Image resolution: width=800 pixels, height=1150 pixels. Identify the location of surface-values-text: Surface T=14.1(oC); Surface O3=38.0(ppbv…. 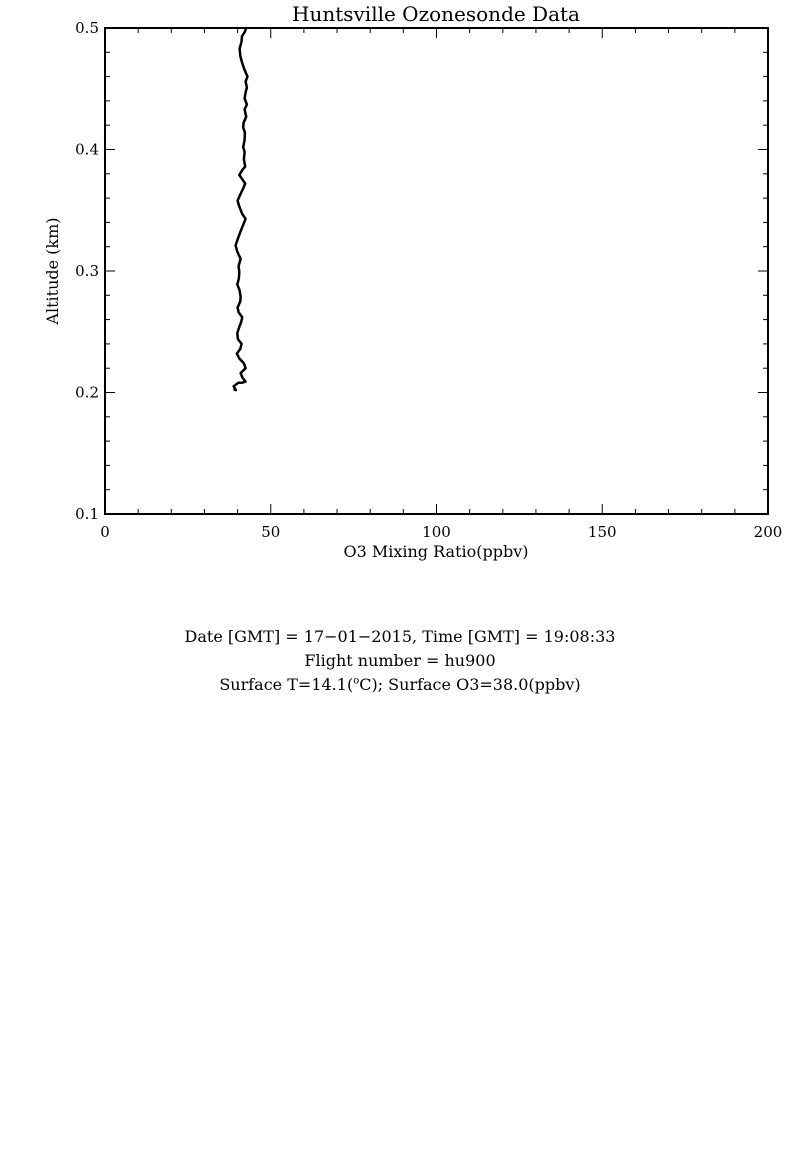
(400, 685).